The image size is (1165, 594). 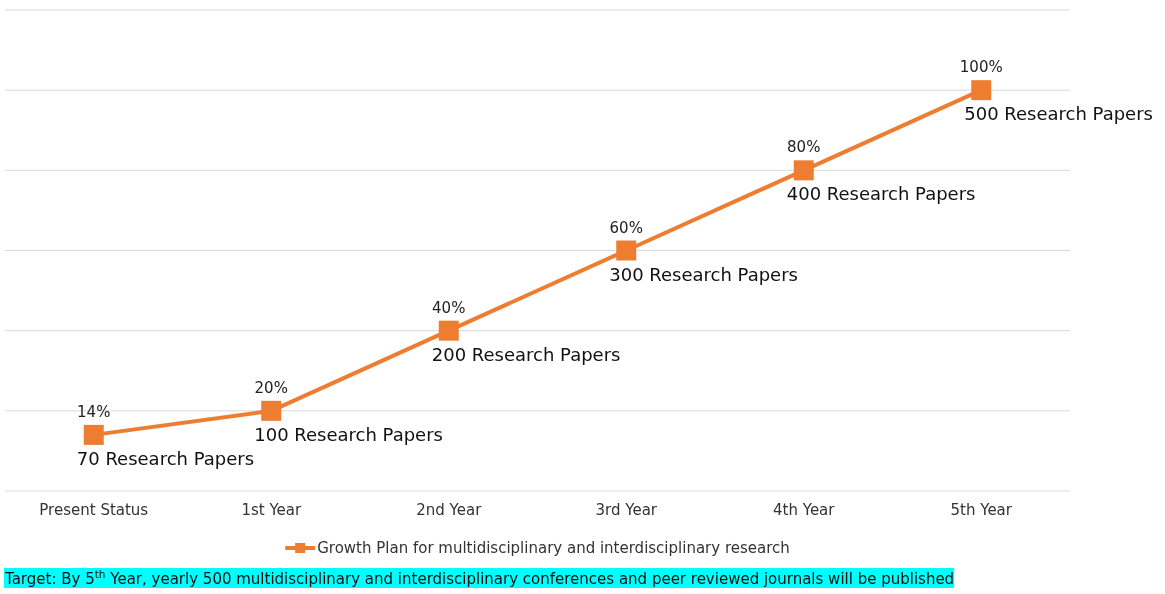 What do you see at coordinates (804, 510) in the screenshot?
I see `x-tick-label: 4th Year` at bounding box center [804, 510].